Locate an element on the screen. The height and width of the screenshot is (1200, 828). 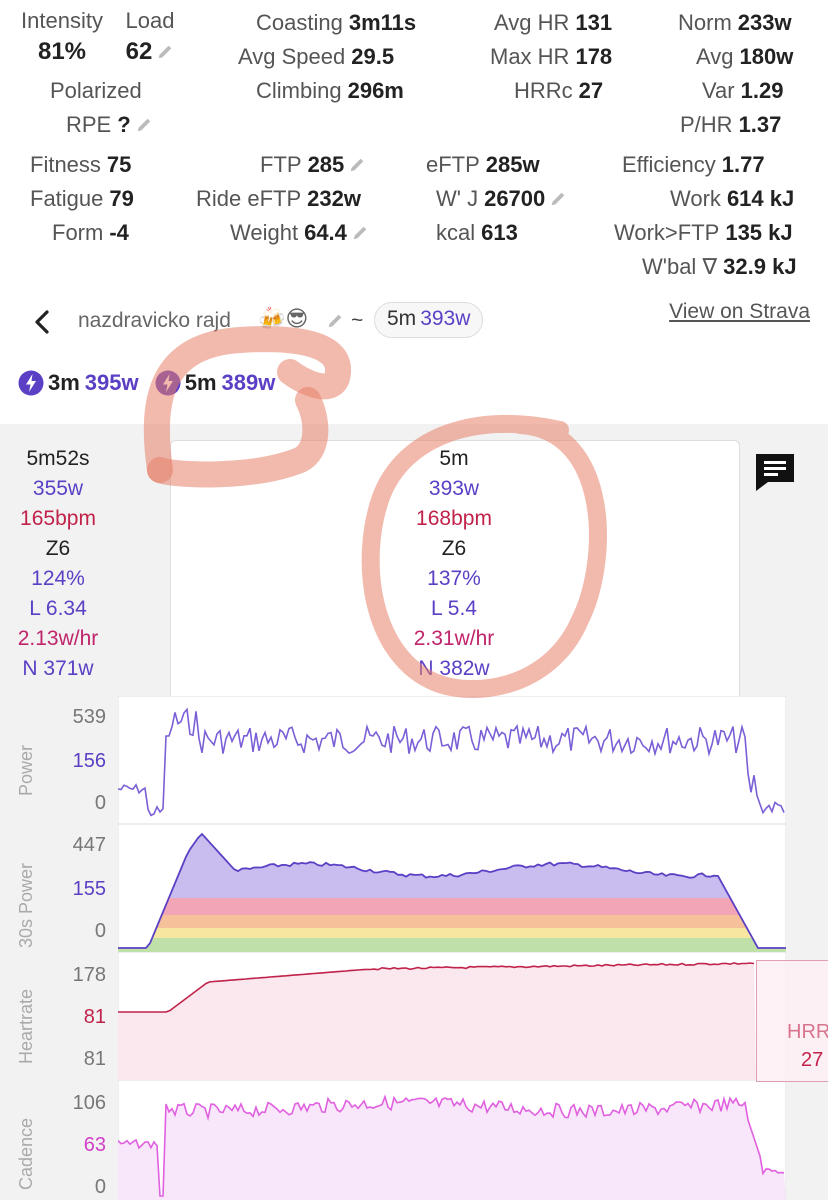
chevron-left-icon is located at coordinates (42, 322).